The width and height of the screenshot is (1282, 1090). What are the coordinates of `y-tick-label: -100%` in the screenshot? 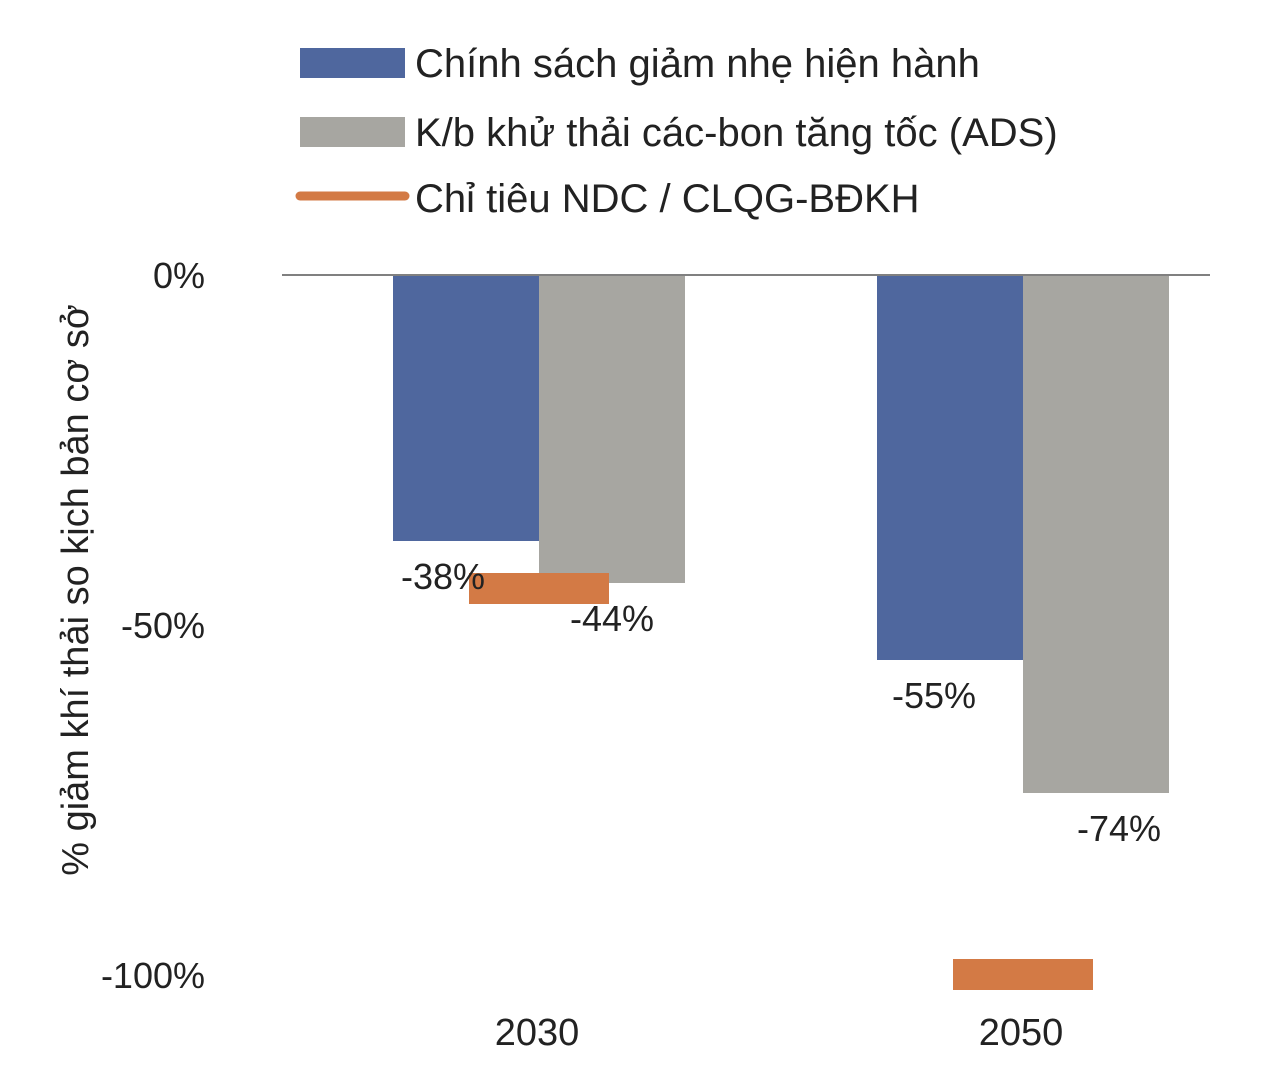 It's located at (153, 975).